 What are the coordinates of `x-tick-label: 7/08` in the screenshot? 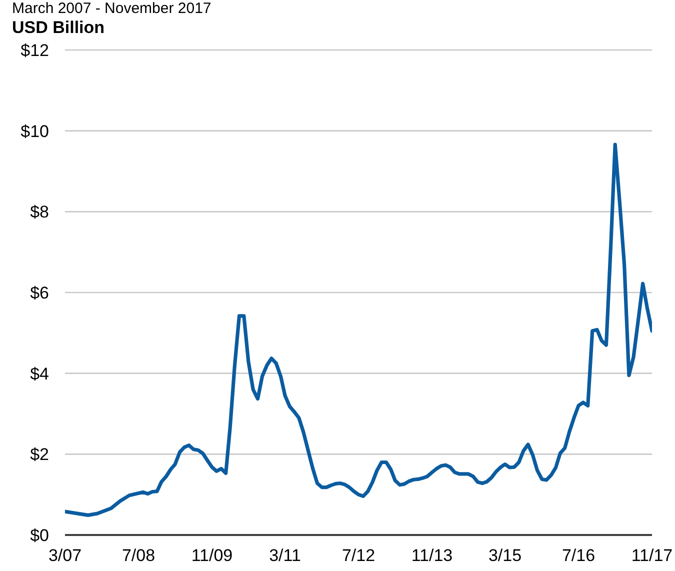 It's located at (139, 556).